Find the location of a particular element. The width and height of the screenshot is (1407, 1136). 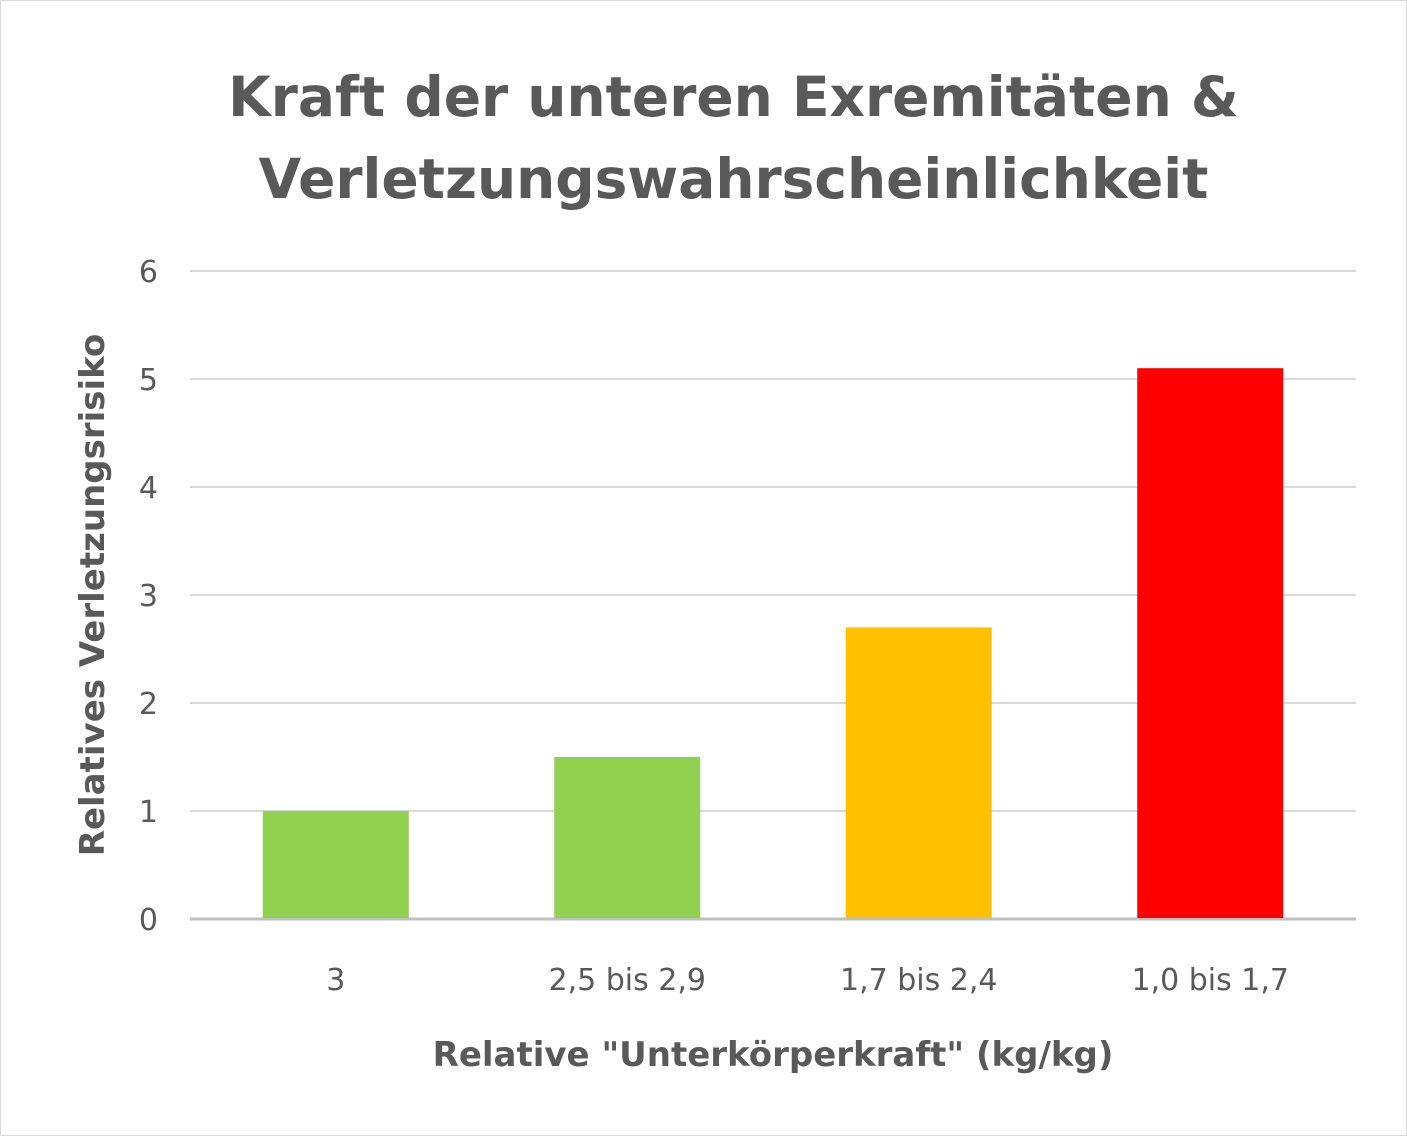

x-tick-label: 1,0 bis 1,7 is located at coordinates (1211, 980).